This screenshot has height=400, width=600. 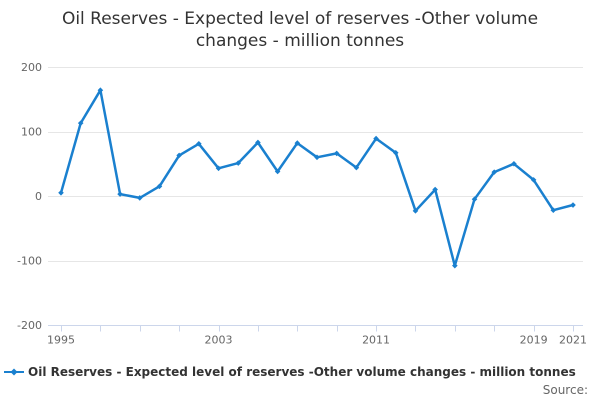 I want to click on y-axis-label: 200, so click(x=31, y=67).